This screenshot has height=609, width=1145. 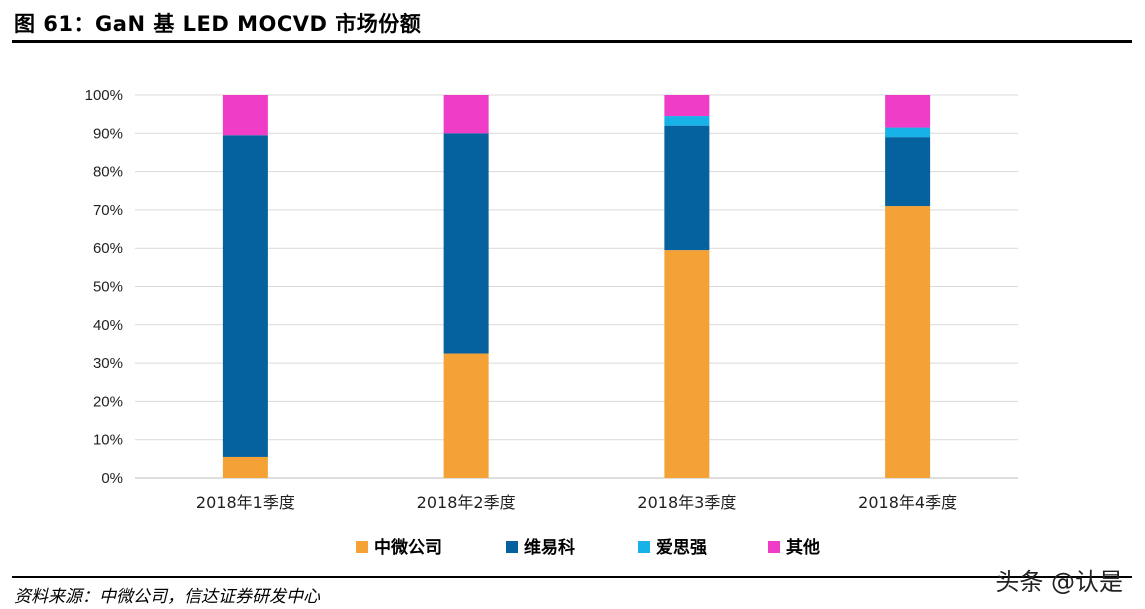 I want to click on y-tick-label: 40%, so click(x=108, y=325).